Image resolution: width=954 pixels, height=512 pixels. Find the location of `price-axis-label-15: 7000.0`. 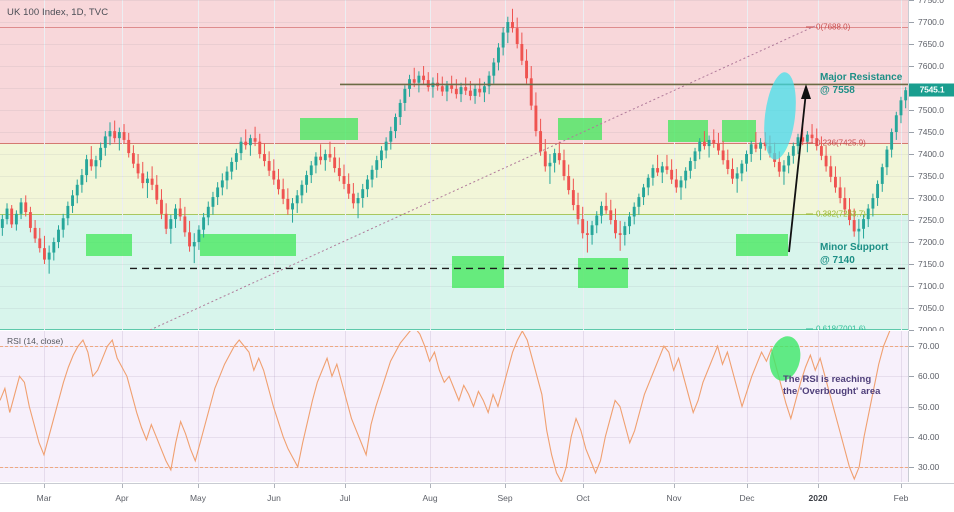

price-axis-label-15: 7000.0 is located at coordinates (931, 330).